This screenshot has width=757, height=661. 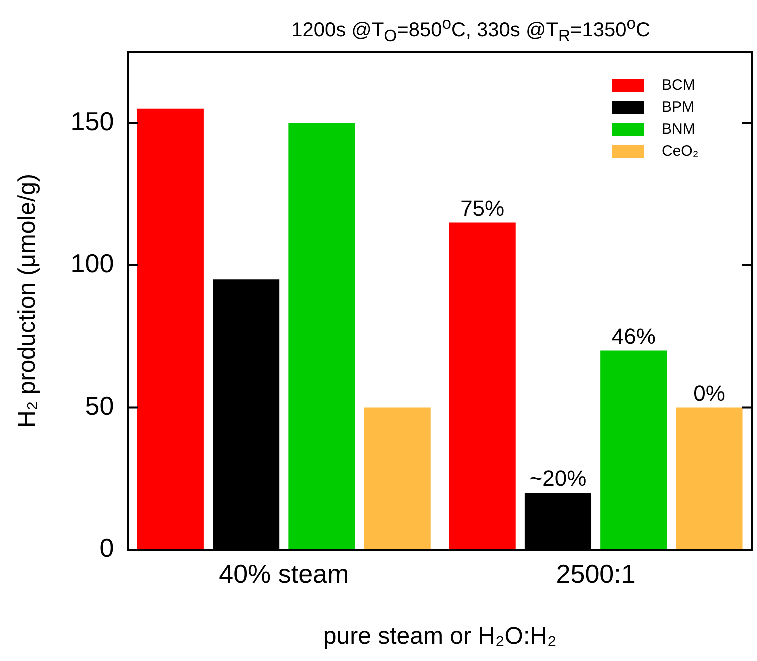 I want to click on chart-title: 1200s @T$_{O}$=850$^{o}$C, 330s @T$_{R}$=1350$^{o}$C, so click(x=471, y=30).